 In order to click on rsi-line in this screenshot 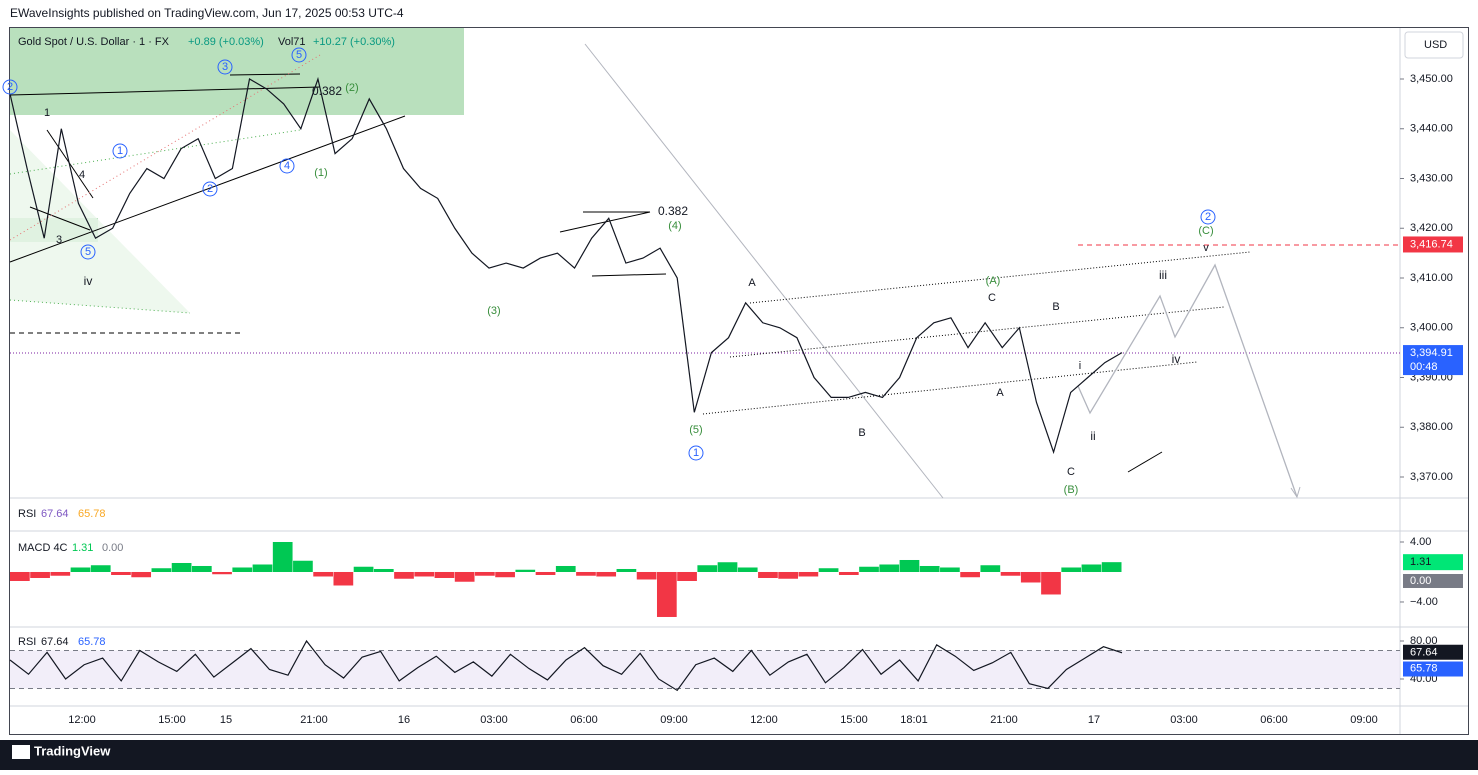, I will do `click(566, 665)`.